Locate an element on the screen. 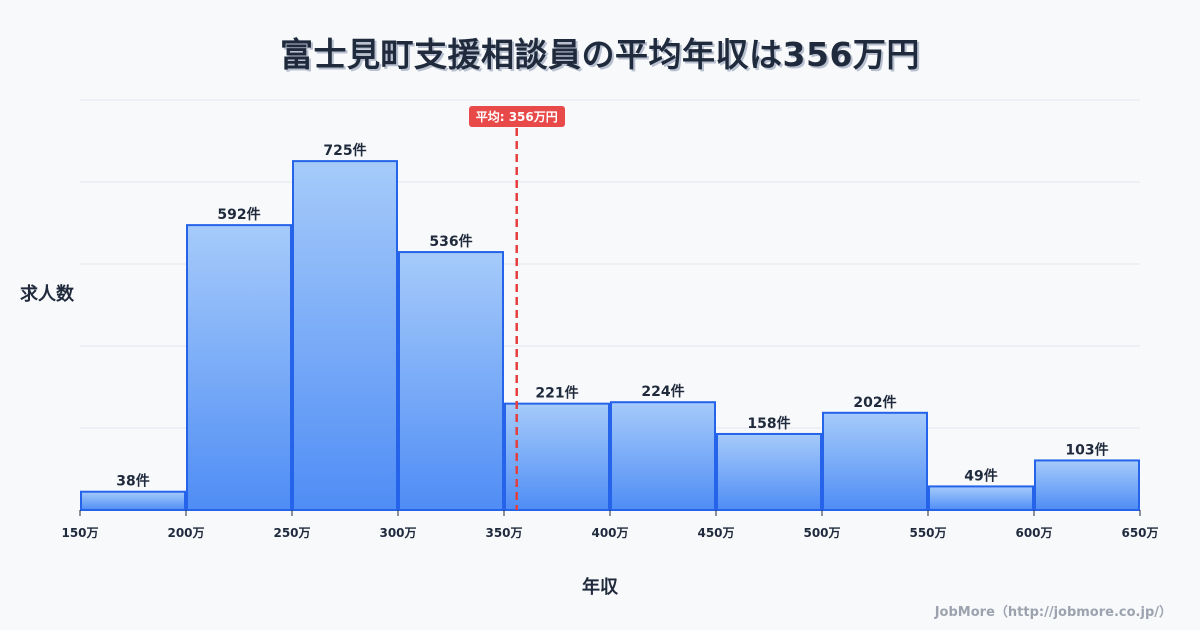 The image size is (1200, 630). bar-value-label: 592件 is located at coordinates (238, 214).